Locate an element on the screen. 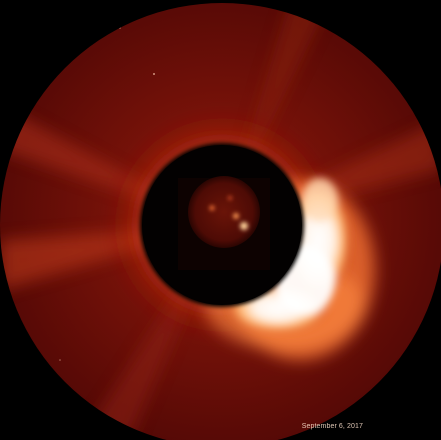  image-date-caption: September 6, 2017 is located at coordinates (332, 426).